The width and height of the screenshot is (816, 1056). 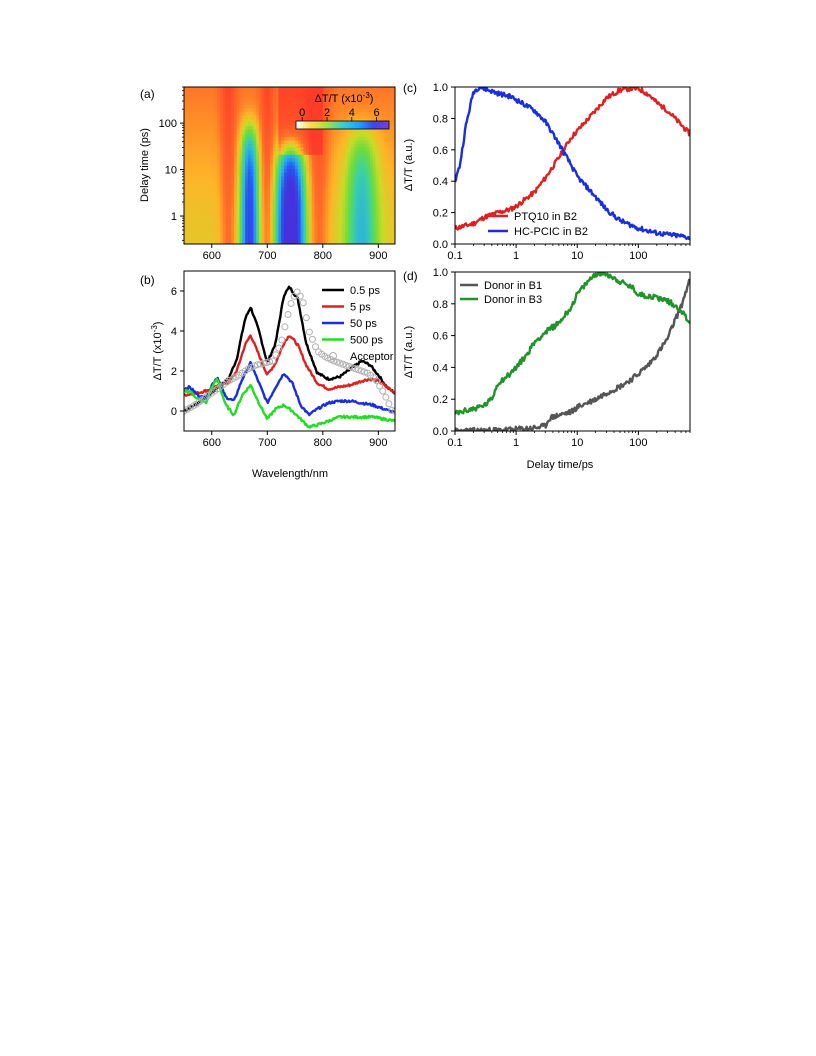 What do you see at coordinates (440, 151) in the screenshot?
I see `y-tick-label: 0.6` at bounding box center [440, 151].